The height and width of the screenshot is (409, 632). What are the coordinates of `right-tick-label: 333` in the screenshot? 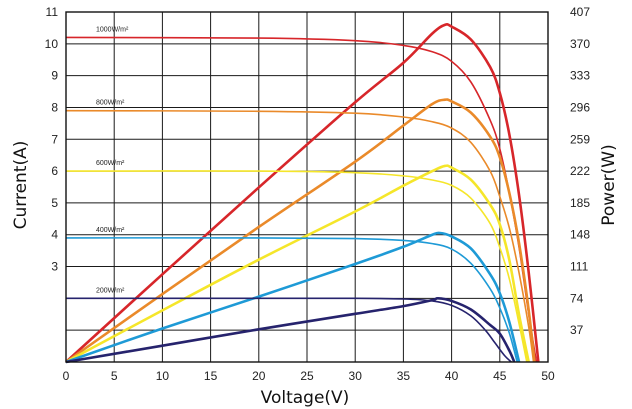 It's located at (580, 76).